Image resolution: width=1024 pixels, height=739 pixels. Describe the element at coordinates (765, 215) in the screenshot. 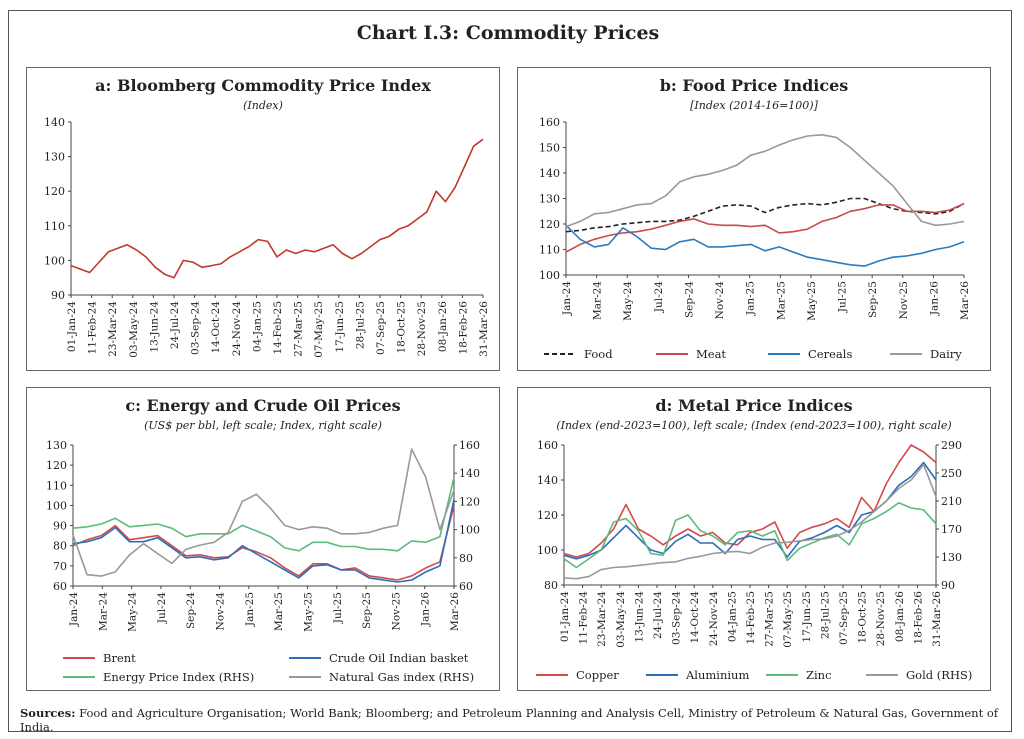

I see `series-food-line` at that location.